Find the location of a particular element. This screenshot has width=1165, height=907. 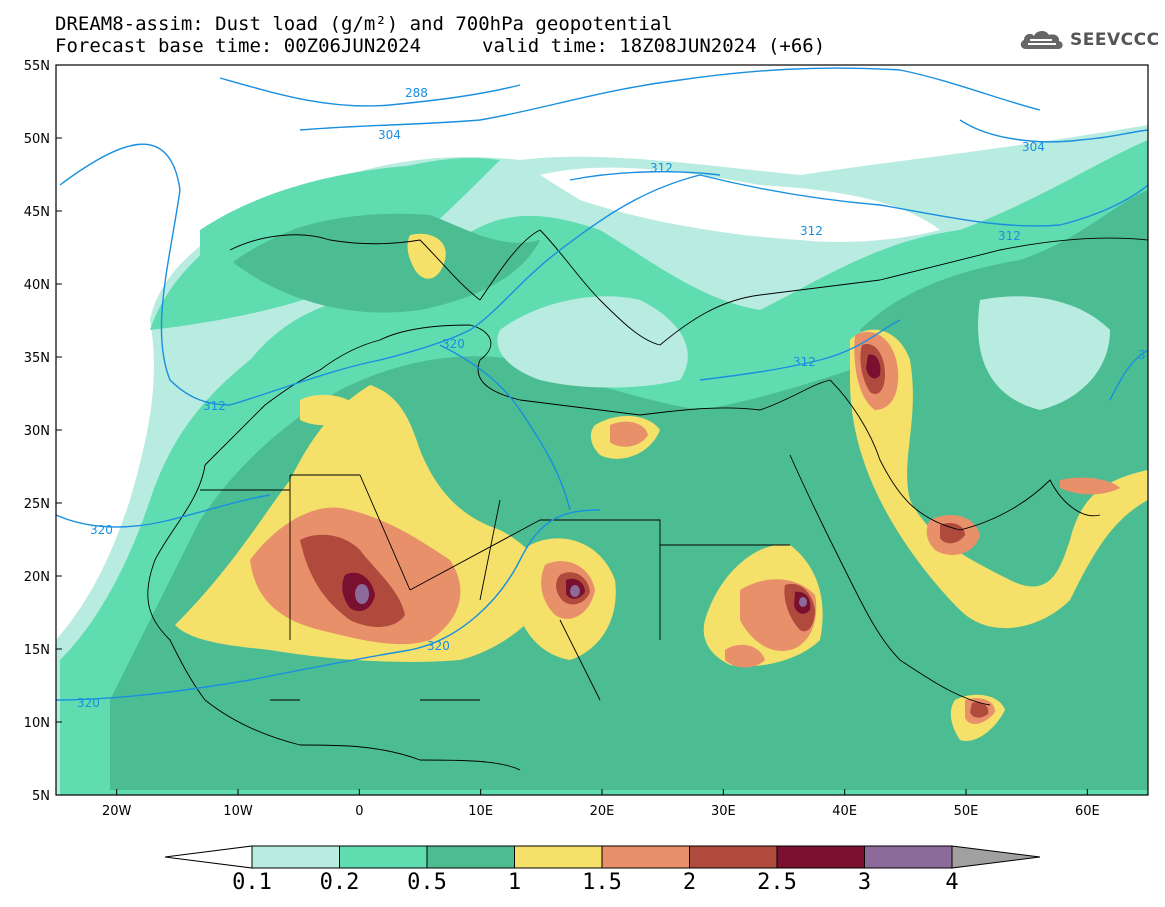

colorbar-swatches is located at coordinates (602, 857).